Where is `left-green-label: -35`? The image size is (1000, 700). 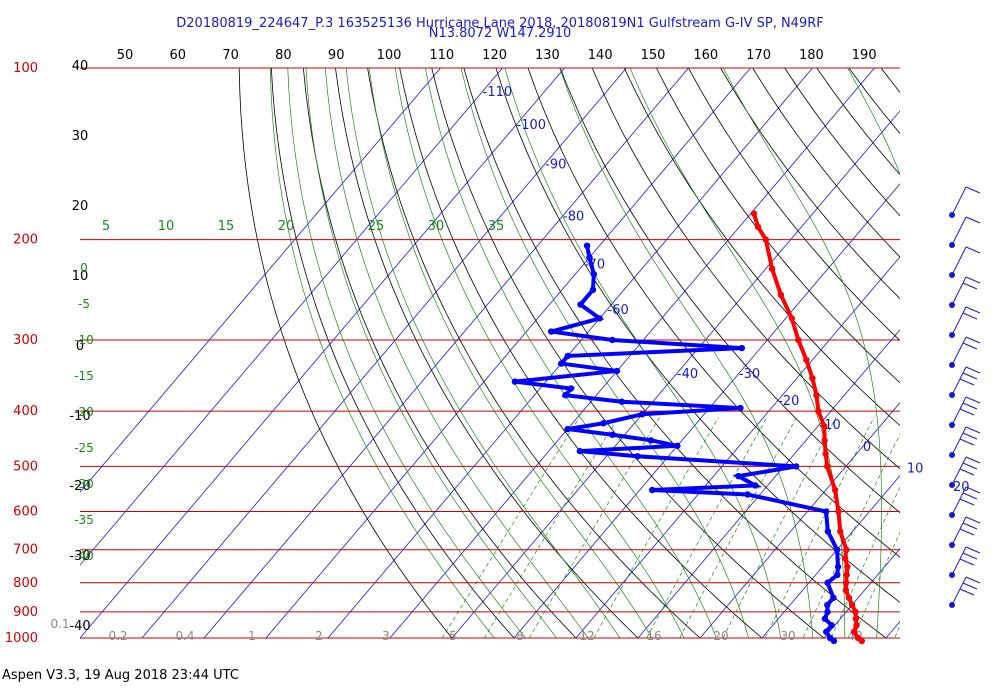
left-green-label: -35 is located at coordinates (84, 520).